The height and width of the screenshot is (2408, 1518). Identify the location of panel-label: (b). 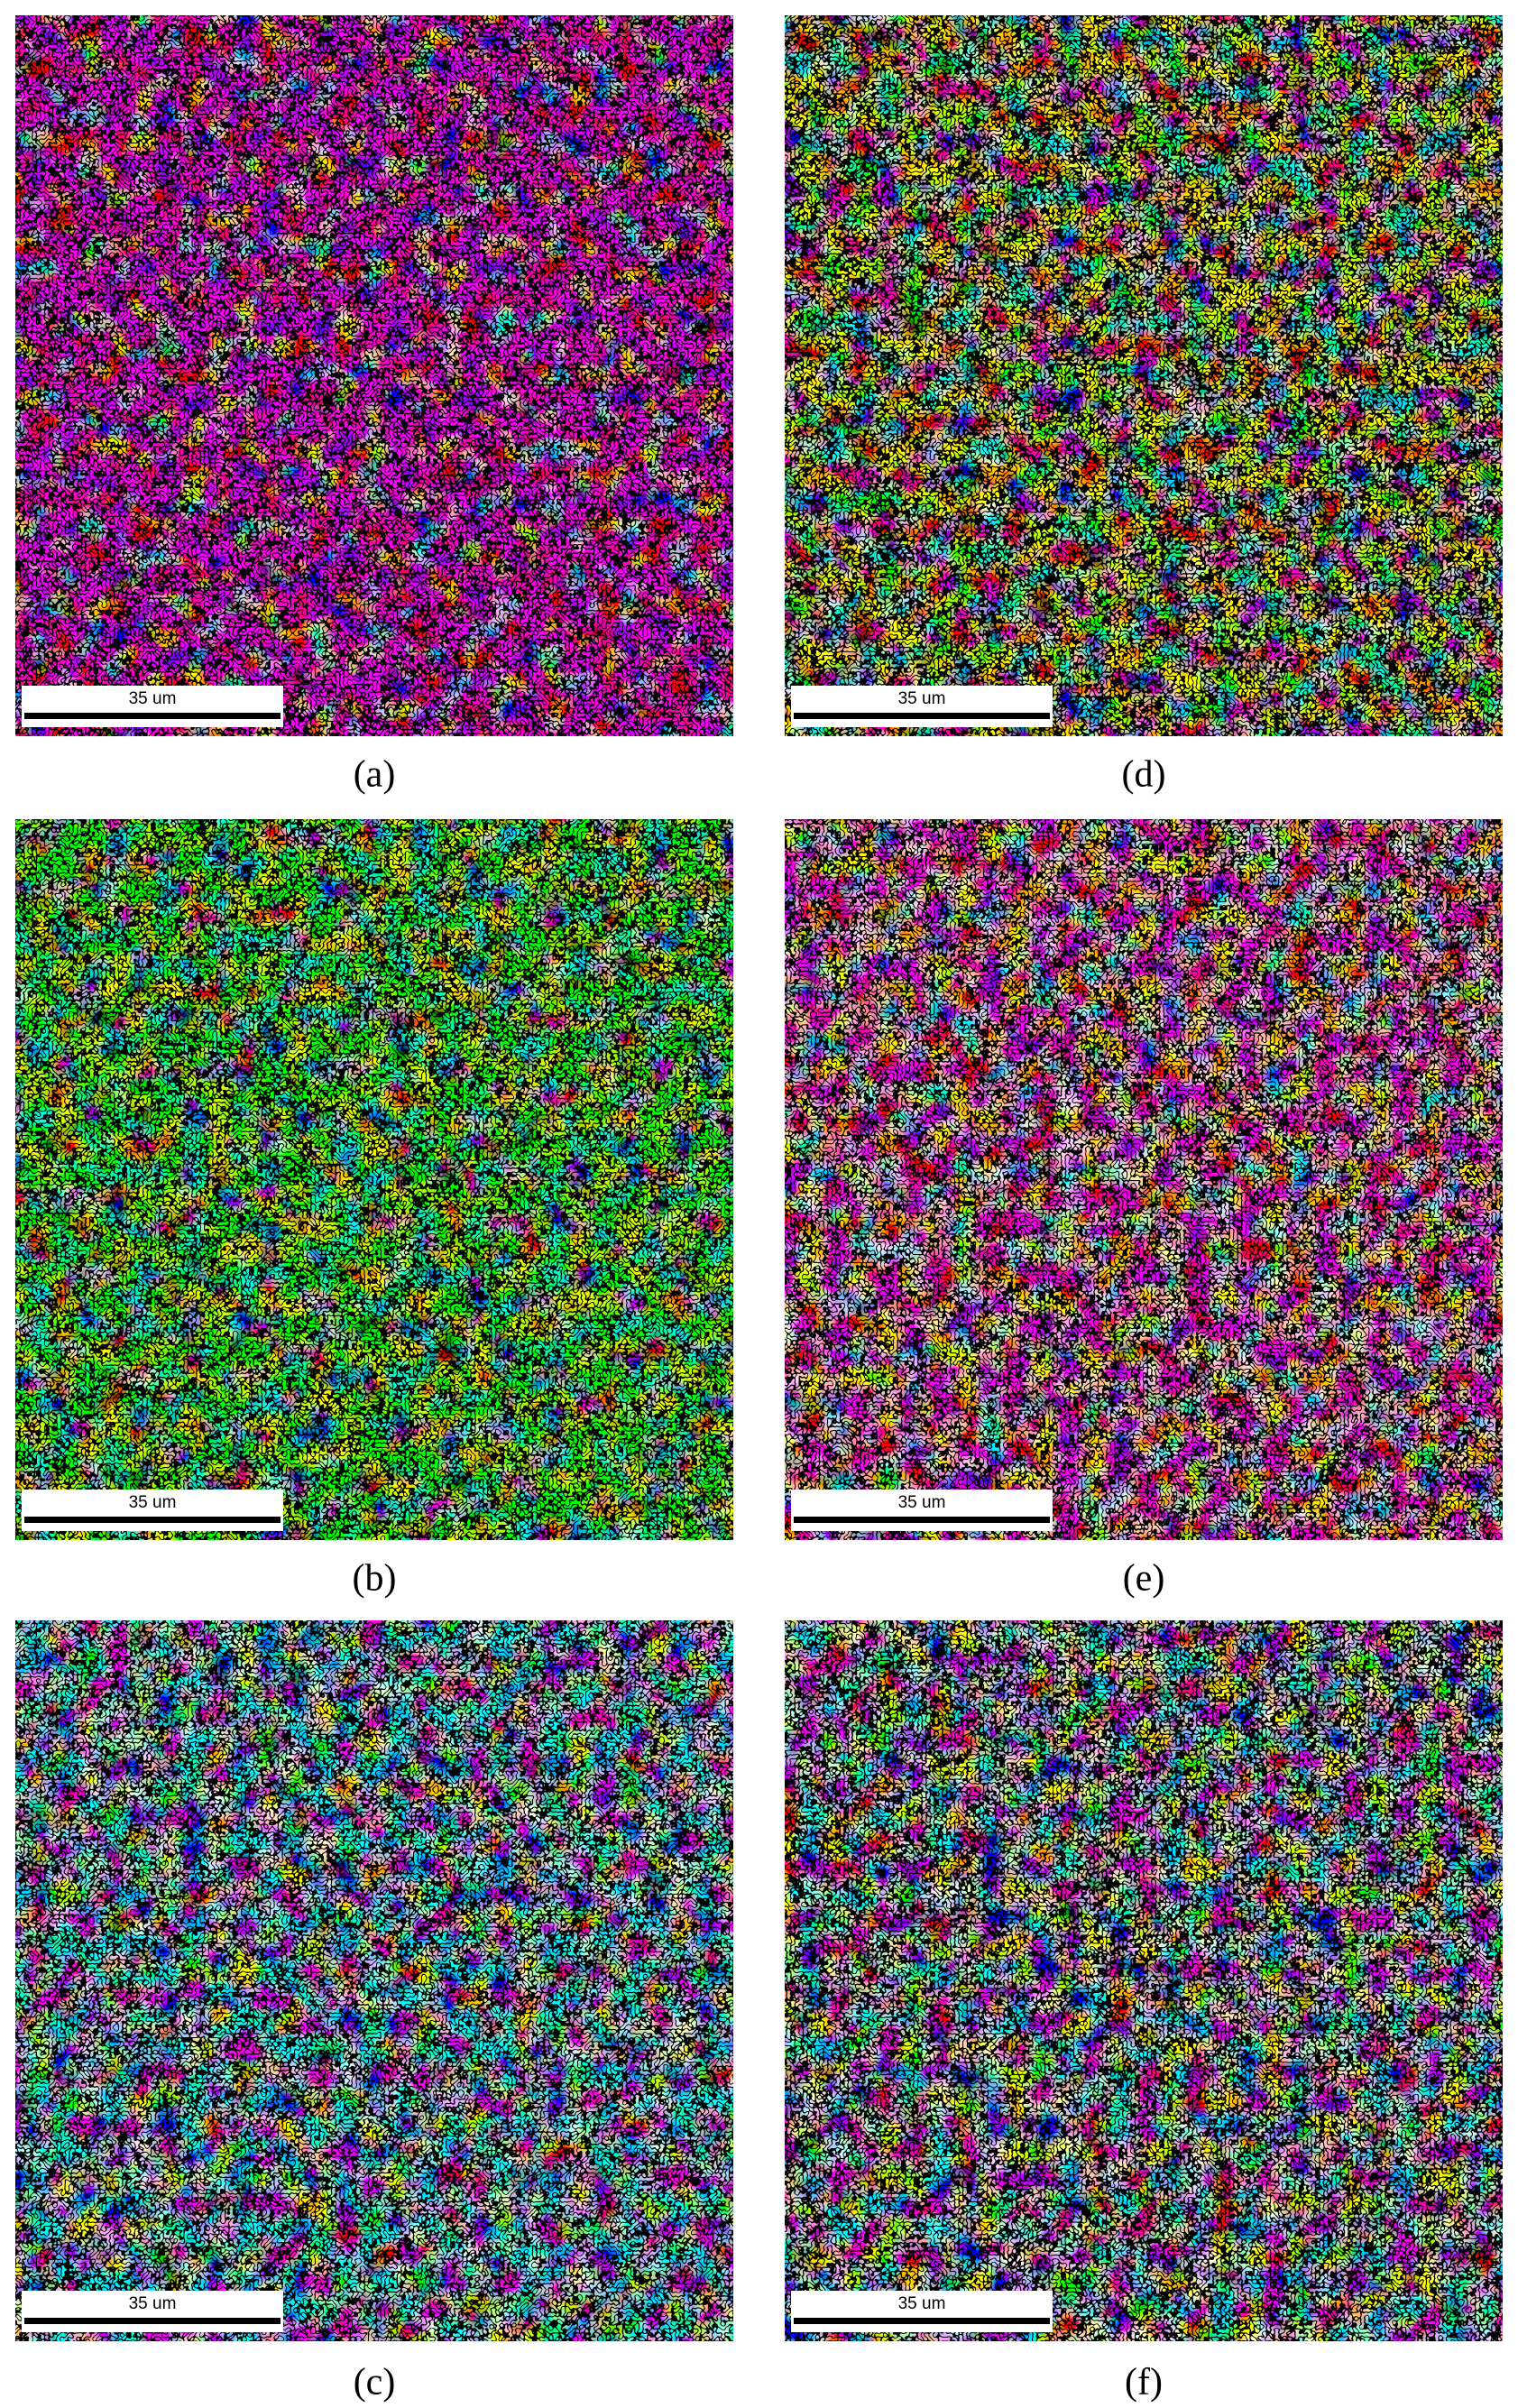
(375, 1579).